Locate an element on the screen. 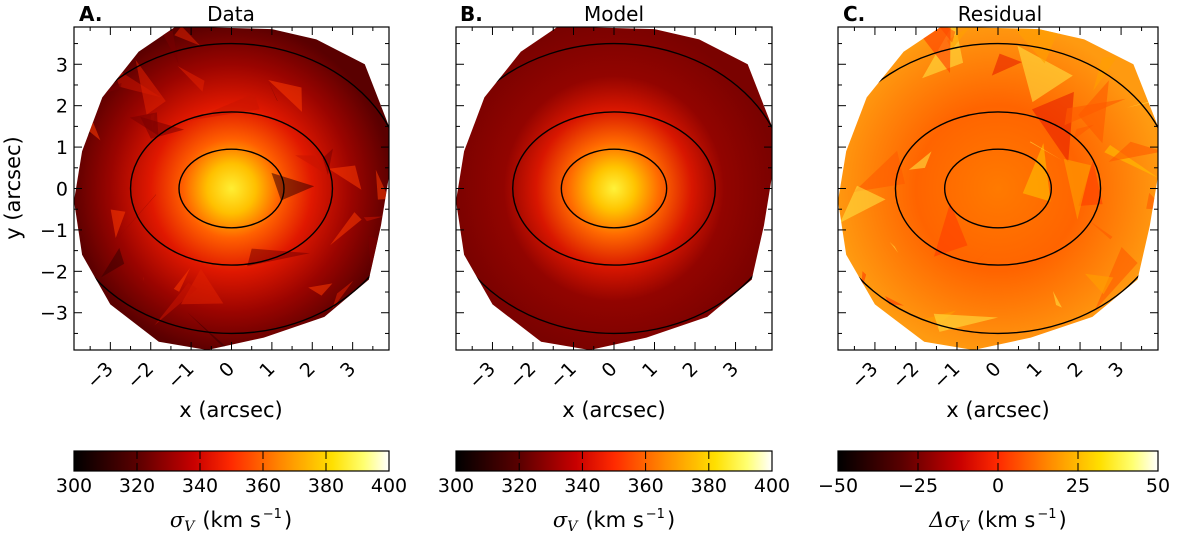 This screenshot has width=1180, height=535. x-axis-label: x (arcsec) is located at coordinates (230, 410).